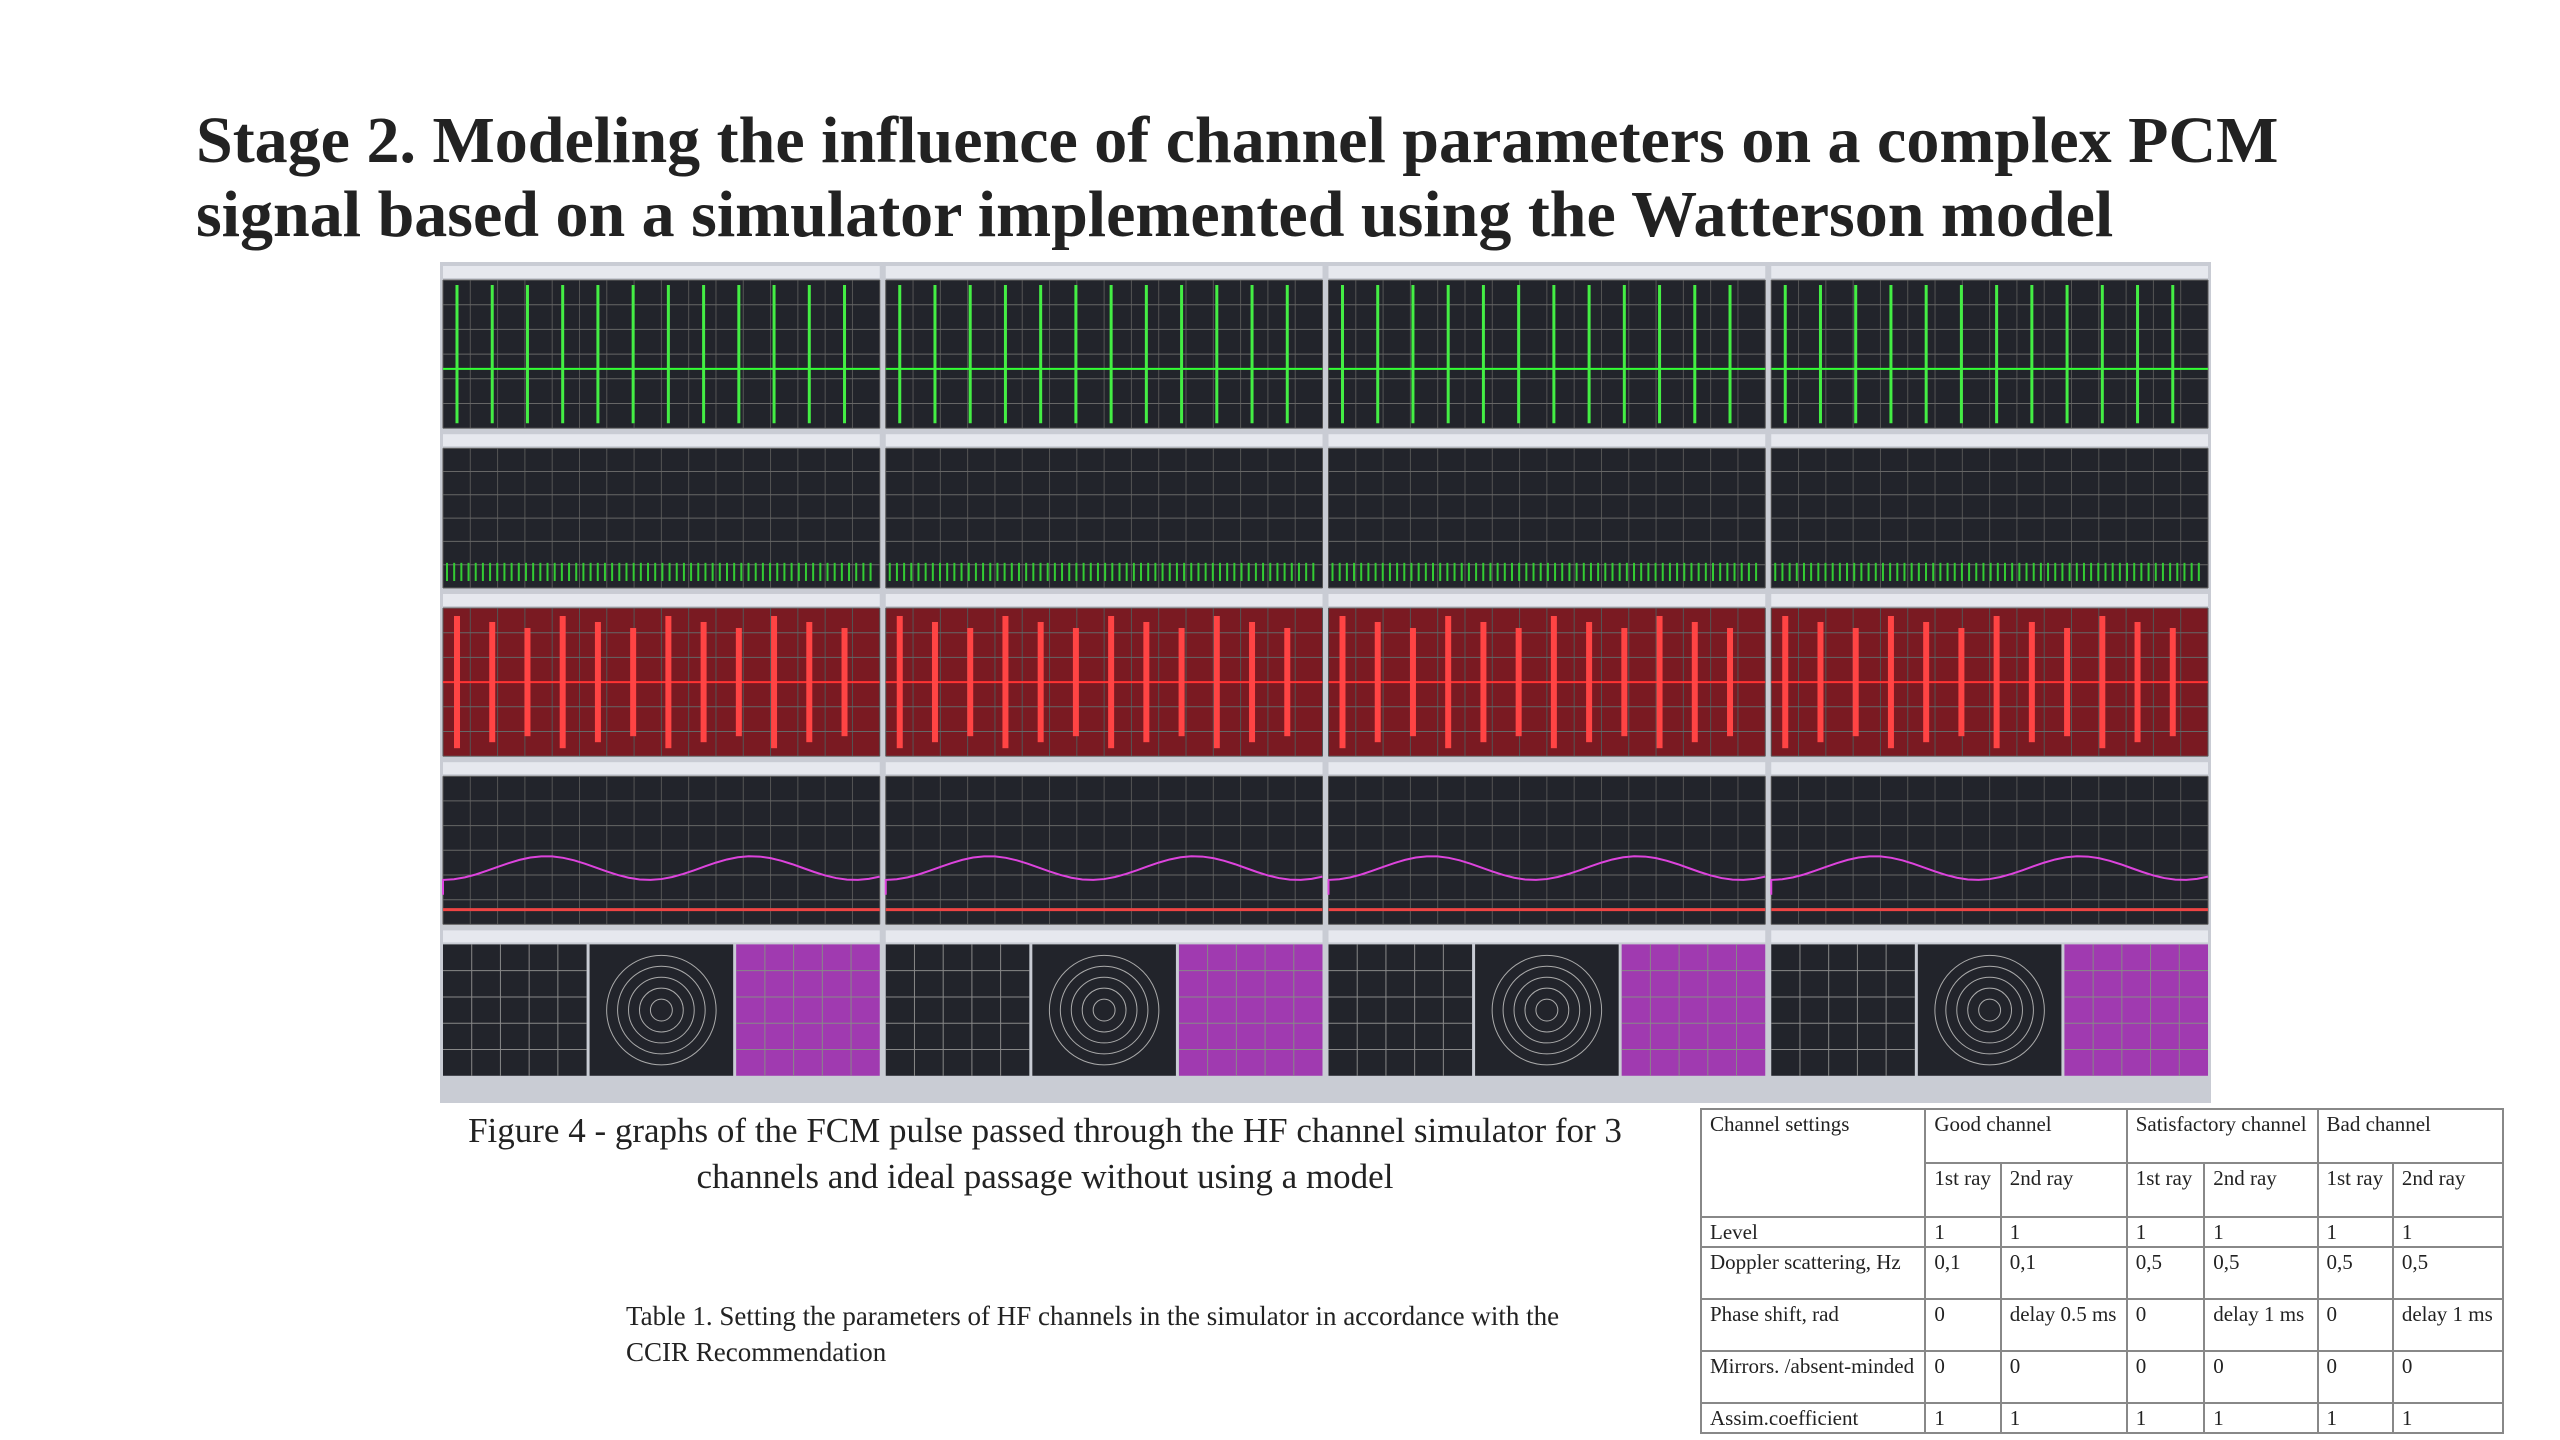 The width and height of the screenshot is (2560, 1440). What do you see at coordinates (1813, 1325) in the screenshot?
I see `table-cell: Phase shift, rad` at bounding box center [1813, 1325].